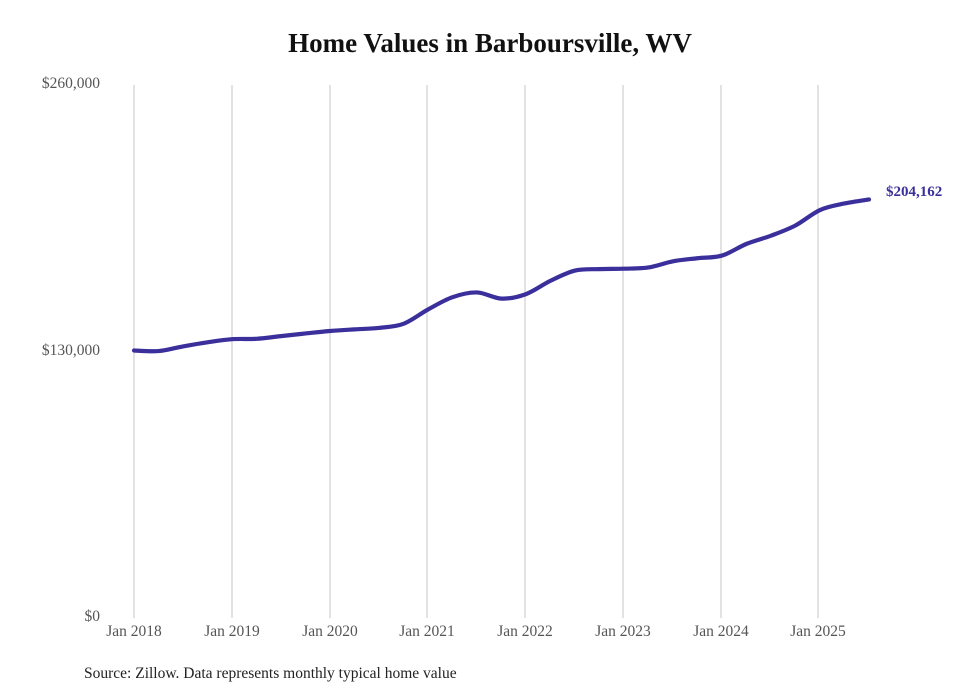 This screenshot has height=699, width=980. I want to click on x-axis-tick-label: Jan 2020, so click(330, 631).